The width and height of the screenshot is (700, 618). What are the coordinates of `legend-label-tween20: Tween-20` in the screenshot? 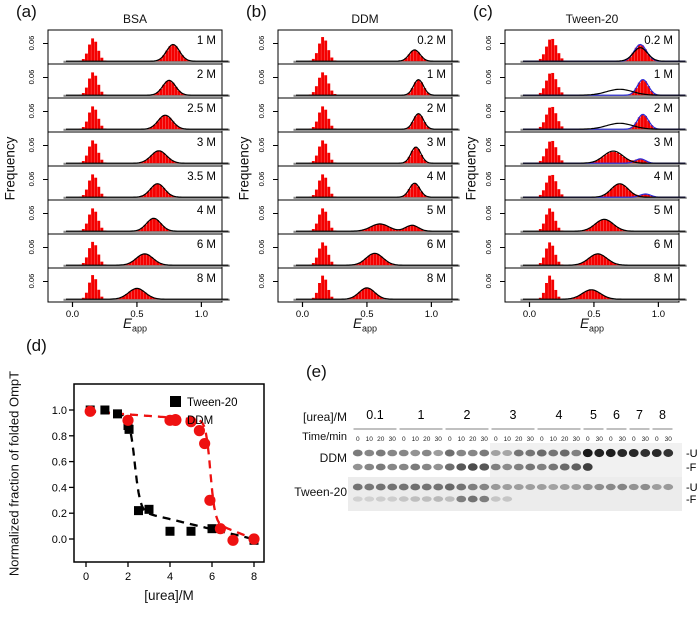 It's located at (212, 403).